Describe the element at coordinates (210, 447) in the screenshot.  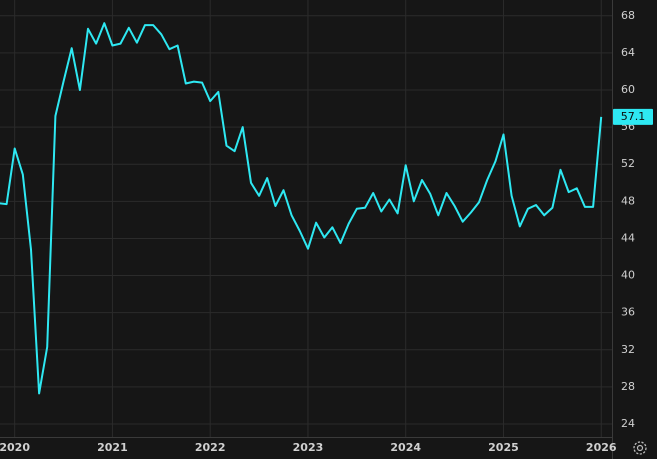
I see `x-tick-label: 2022` at that location.